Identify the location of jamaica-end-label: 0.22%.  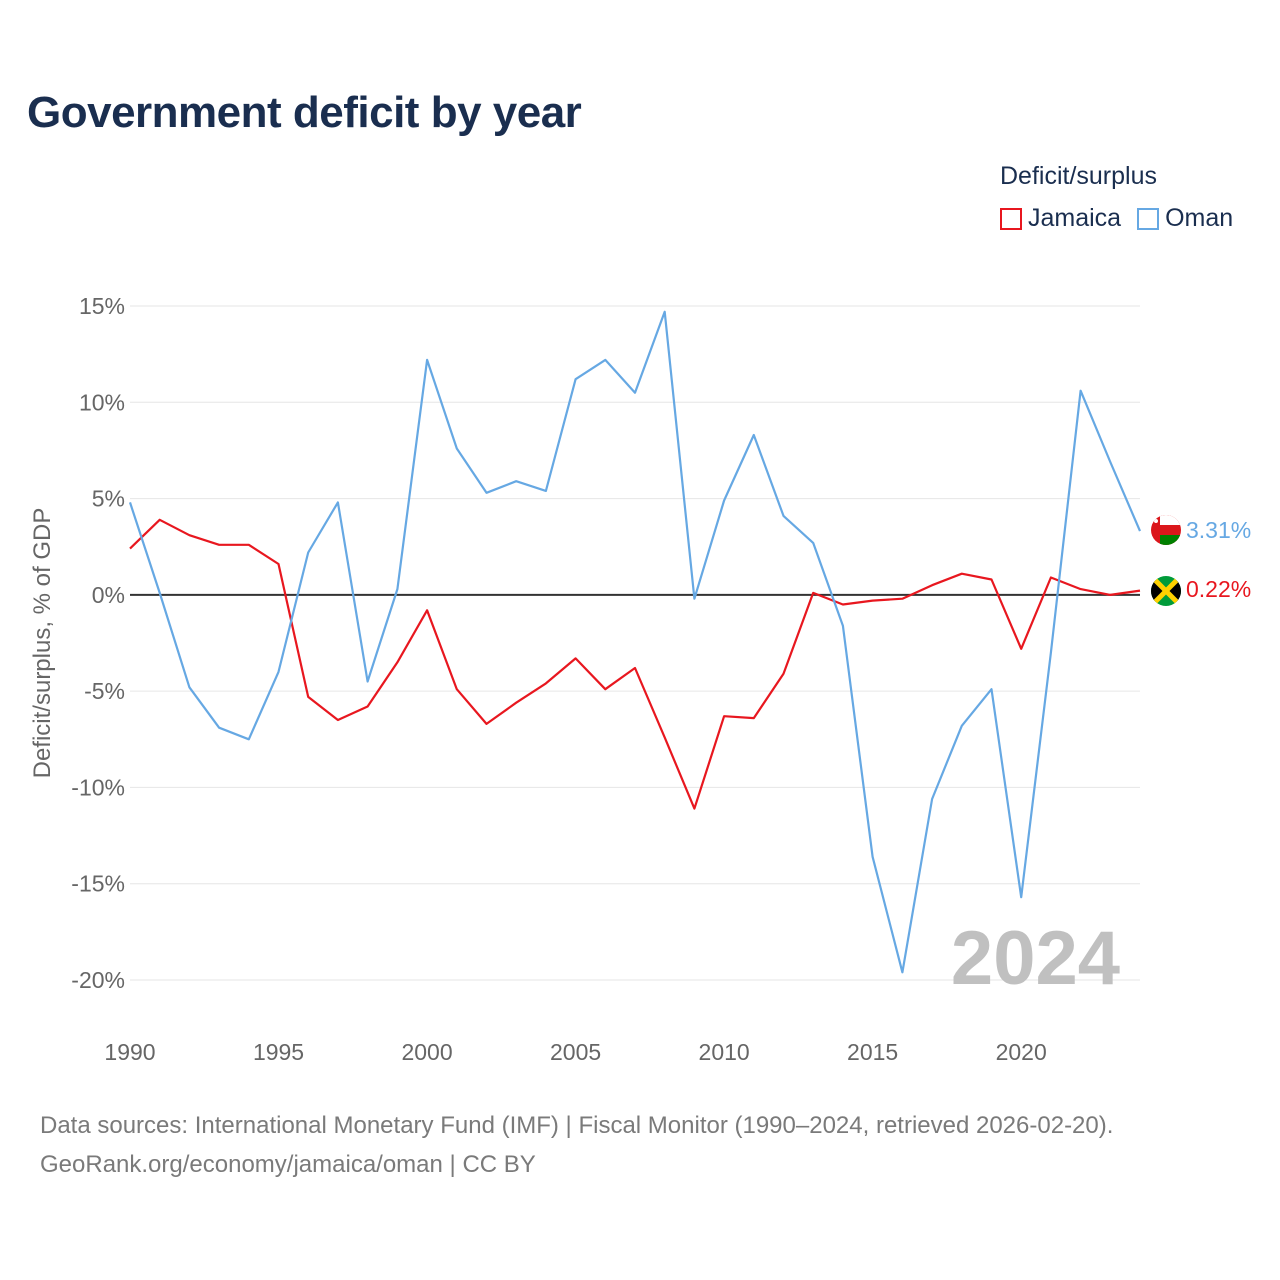
(1218, 589).